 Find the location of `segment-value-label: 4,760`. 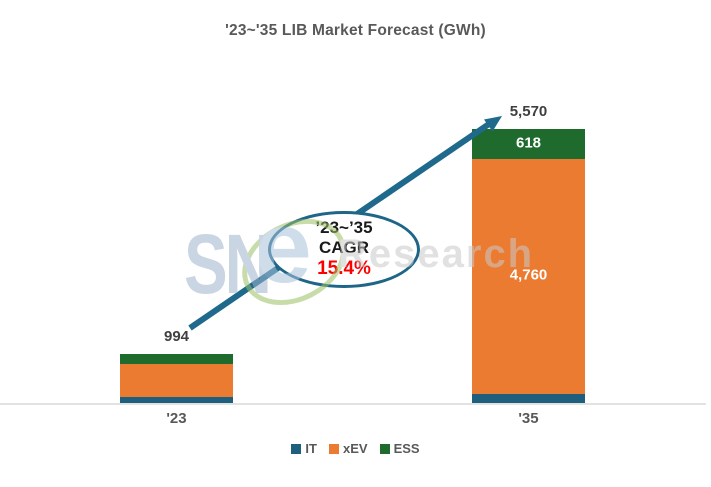

segment-value-label: 4,760 is located at coordinates (528, 276).